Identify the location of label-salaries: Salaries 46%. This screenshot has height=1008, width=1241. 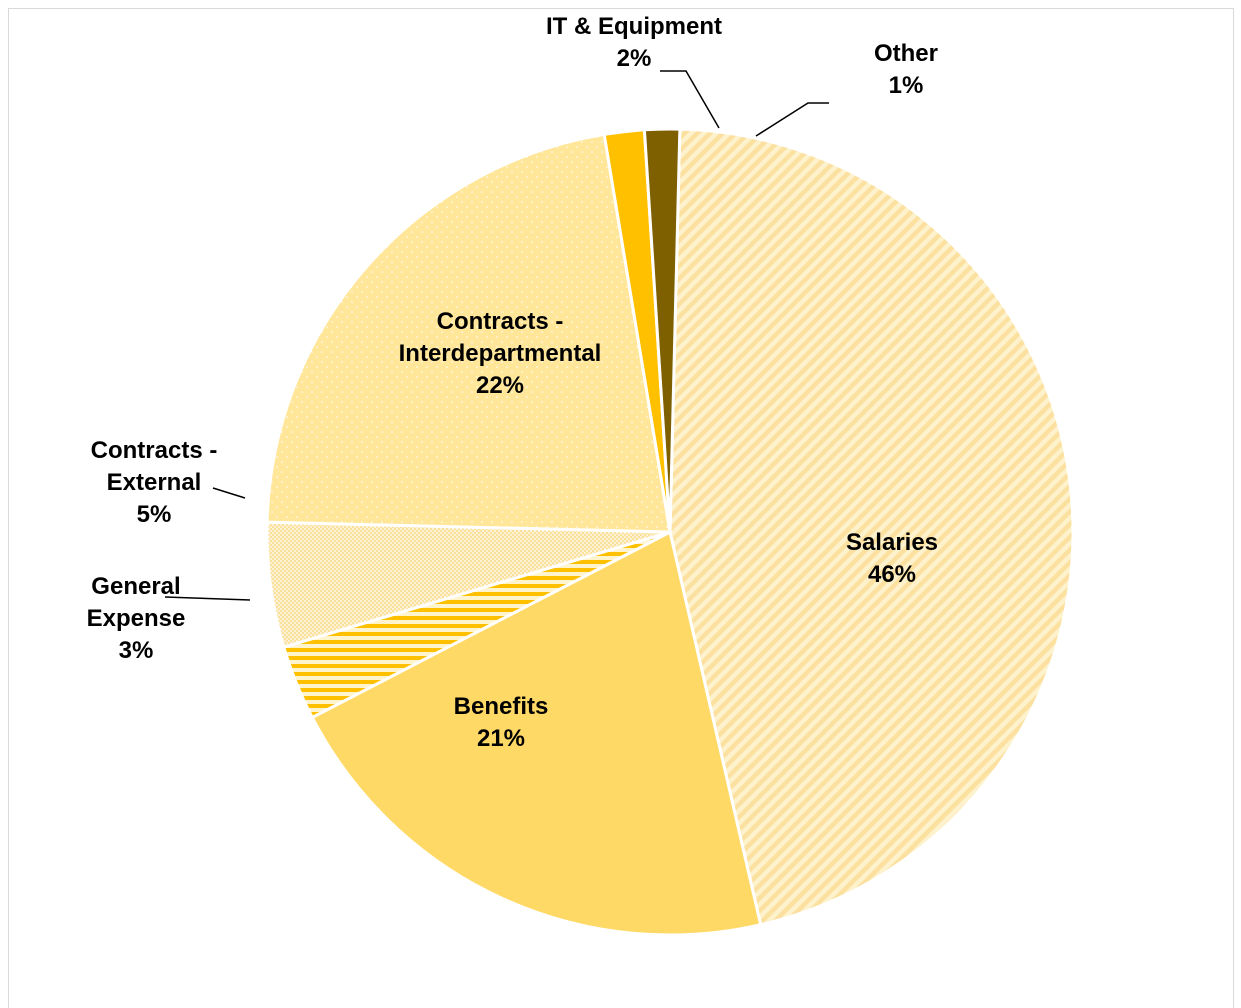
(892, 558).